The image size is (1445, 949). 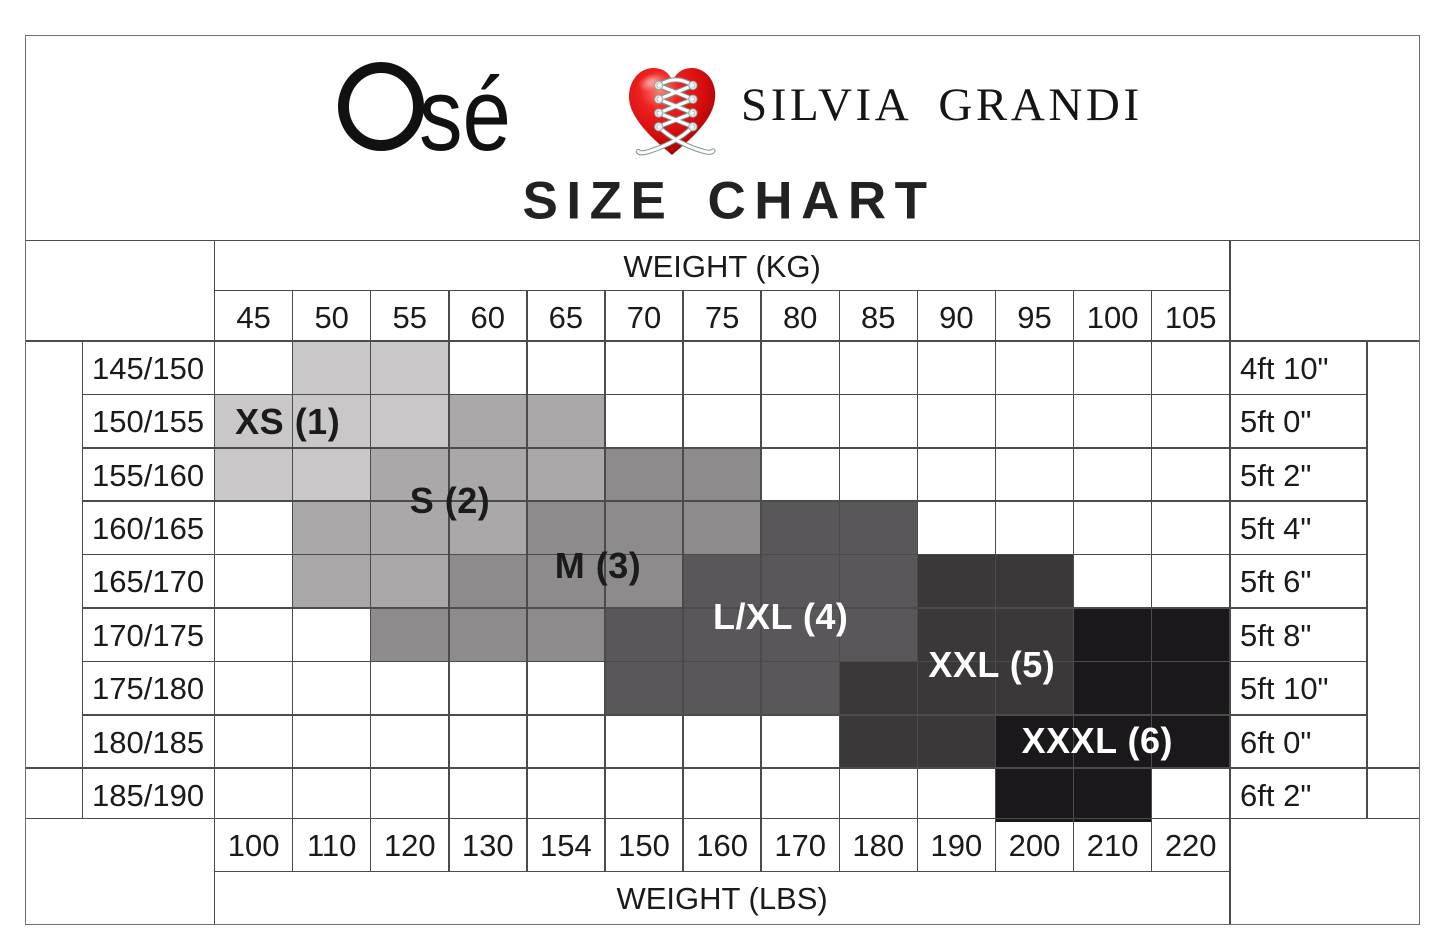 I want to click on svg-text: sé, so click(x=465, y=111).